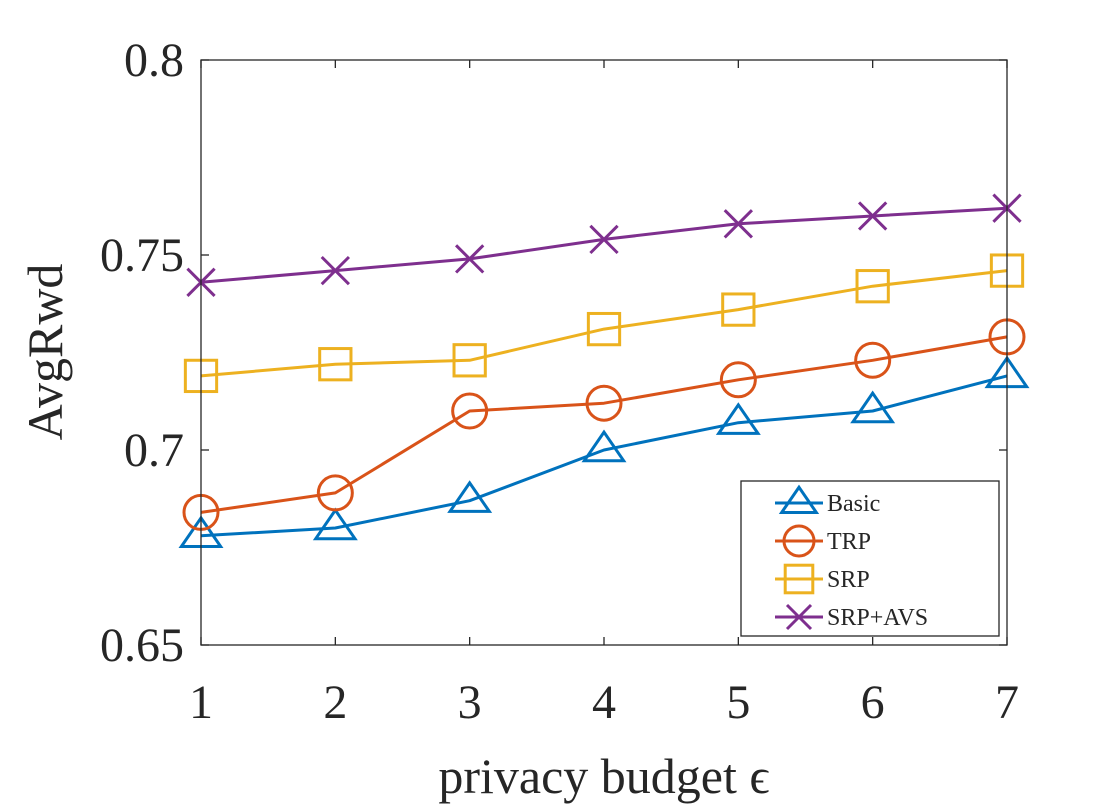 This screenshot has width=1114, height=810. What do you see at coordinates (201, 702) in the screenshot?
I see `x-tick-label: 1` at bounding box center [201, 702].